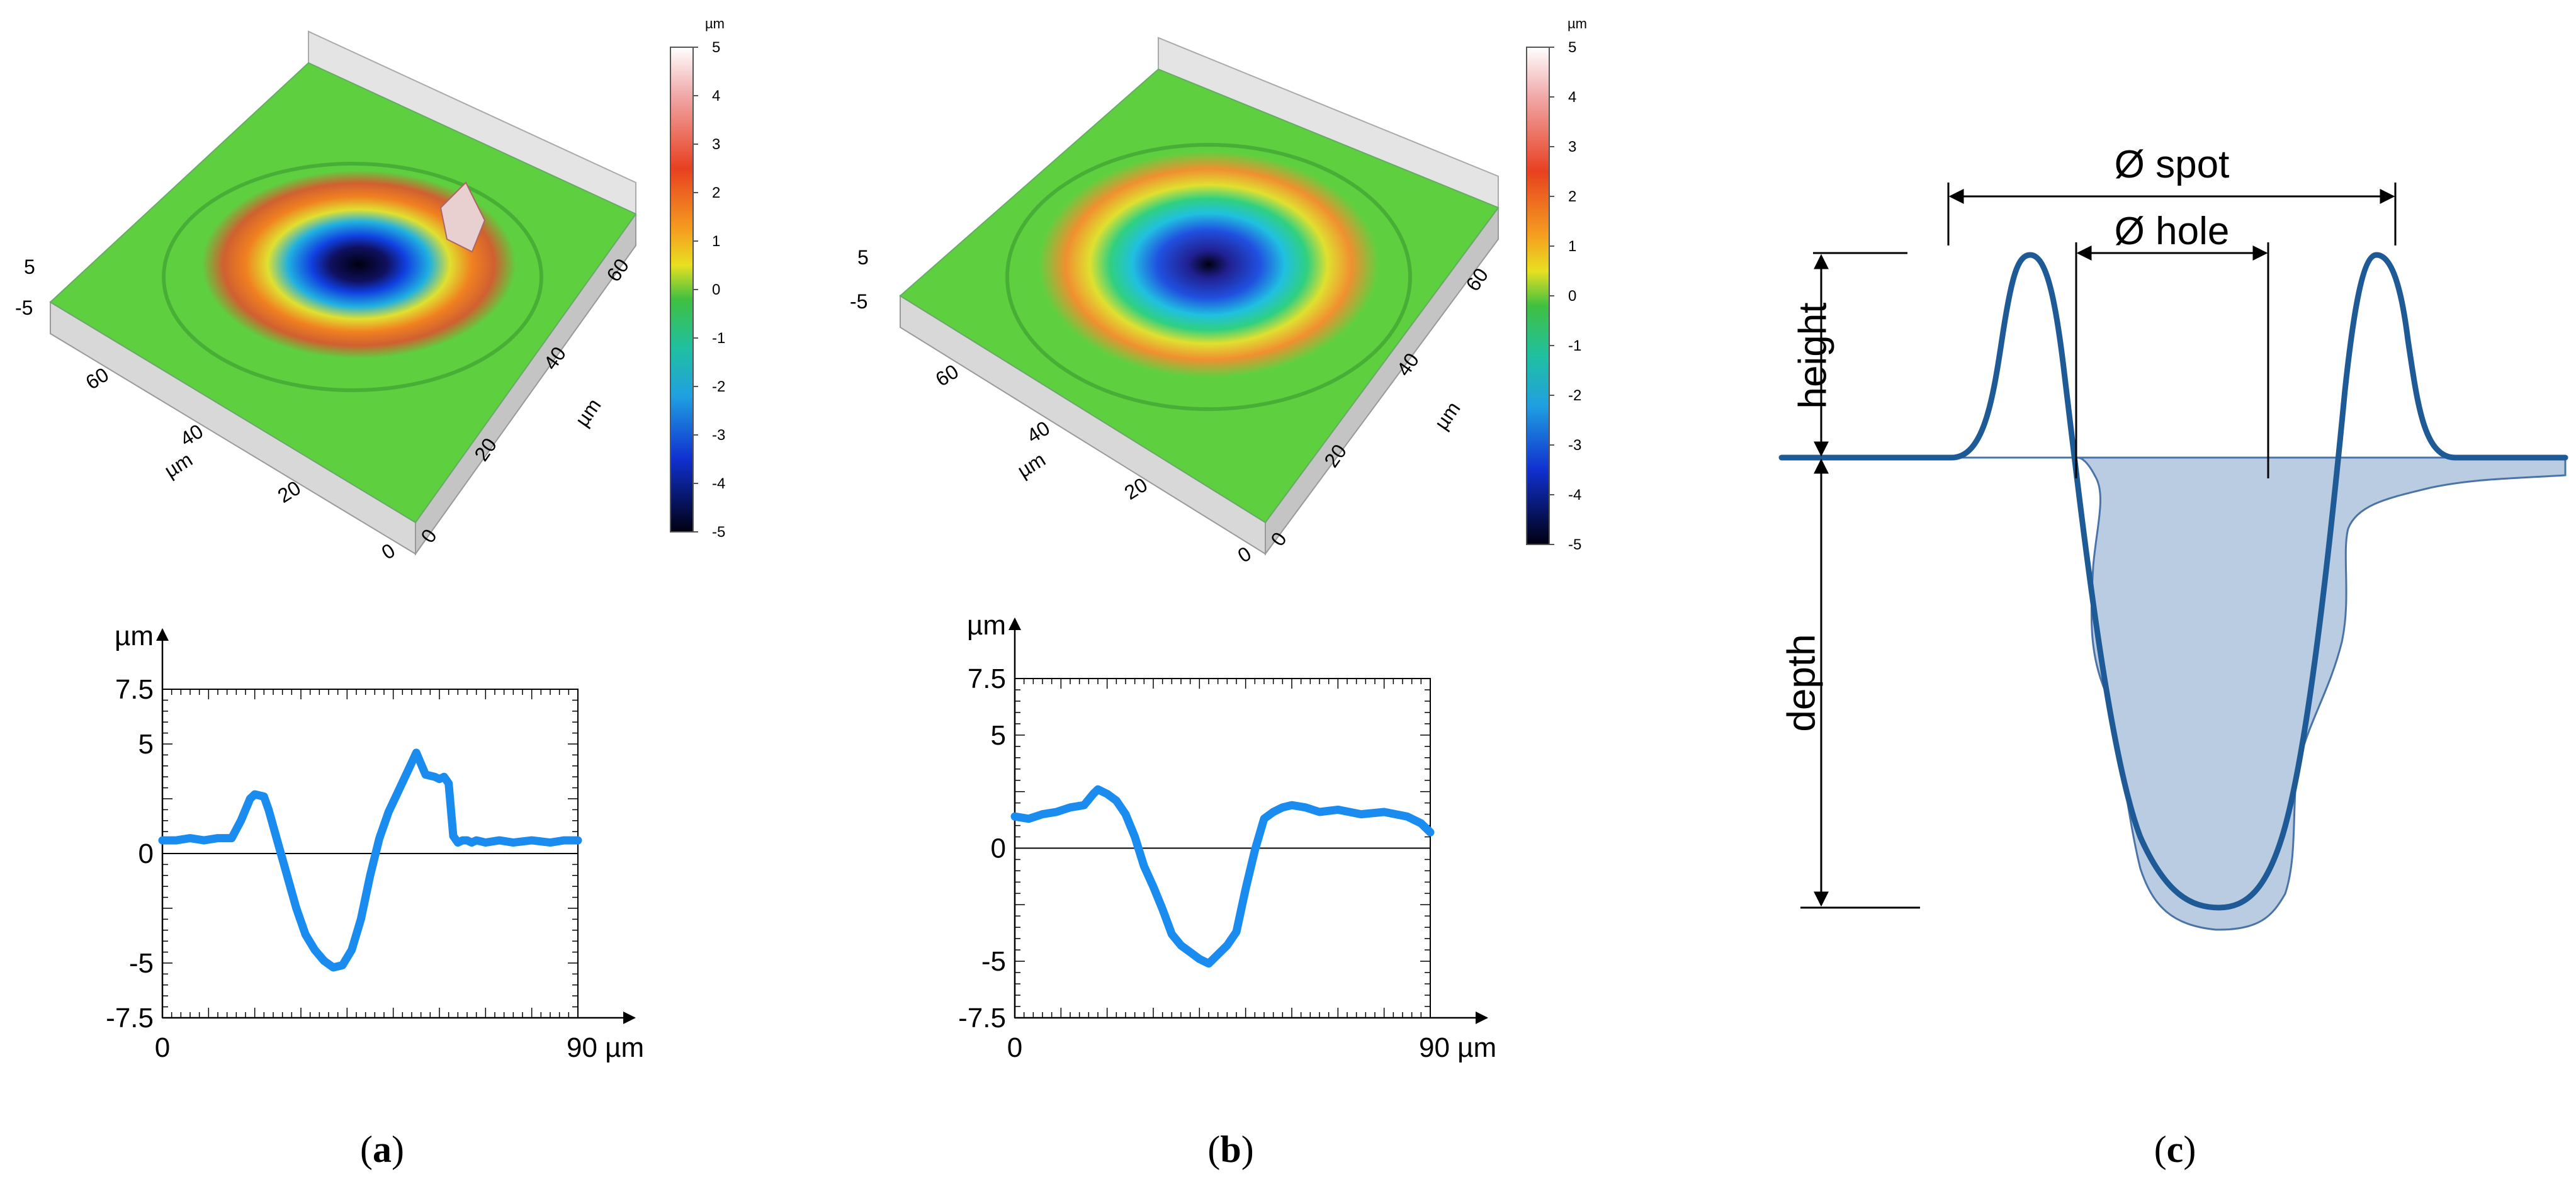 The height and width of the screenshot is (1189, 2576). I want to click on chart-b-x-tick-label: 90 µm, so click(1457, 1047).